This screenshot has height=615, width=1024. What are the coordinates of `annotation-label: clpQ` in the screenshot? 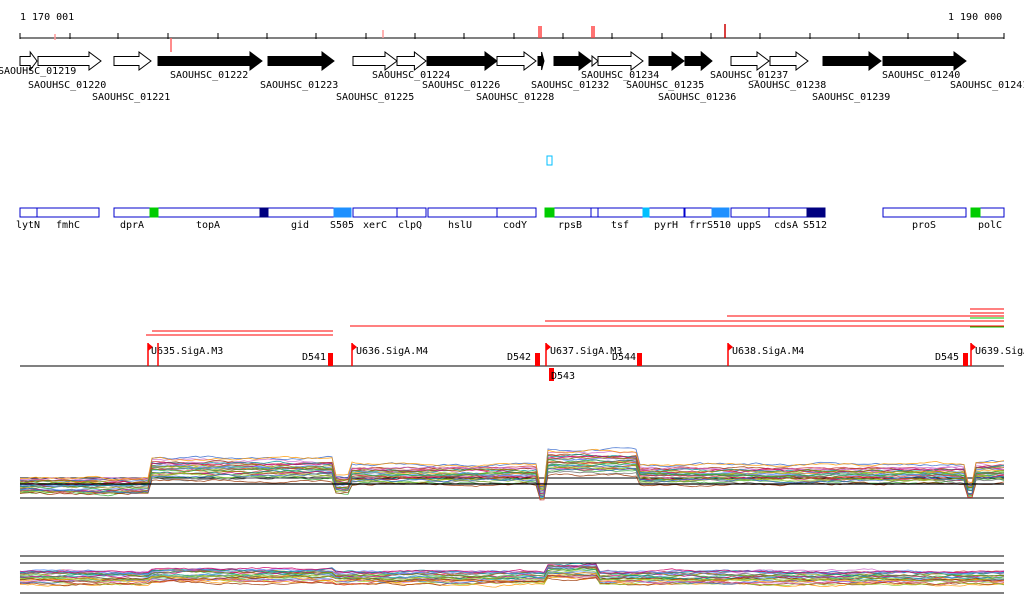 It's located at (410, 225).